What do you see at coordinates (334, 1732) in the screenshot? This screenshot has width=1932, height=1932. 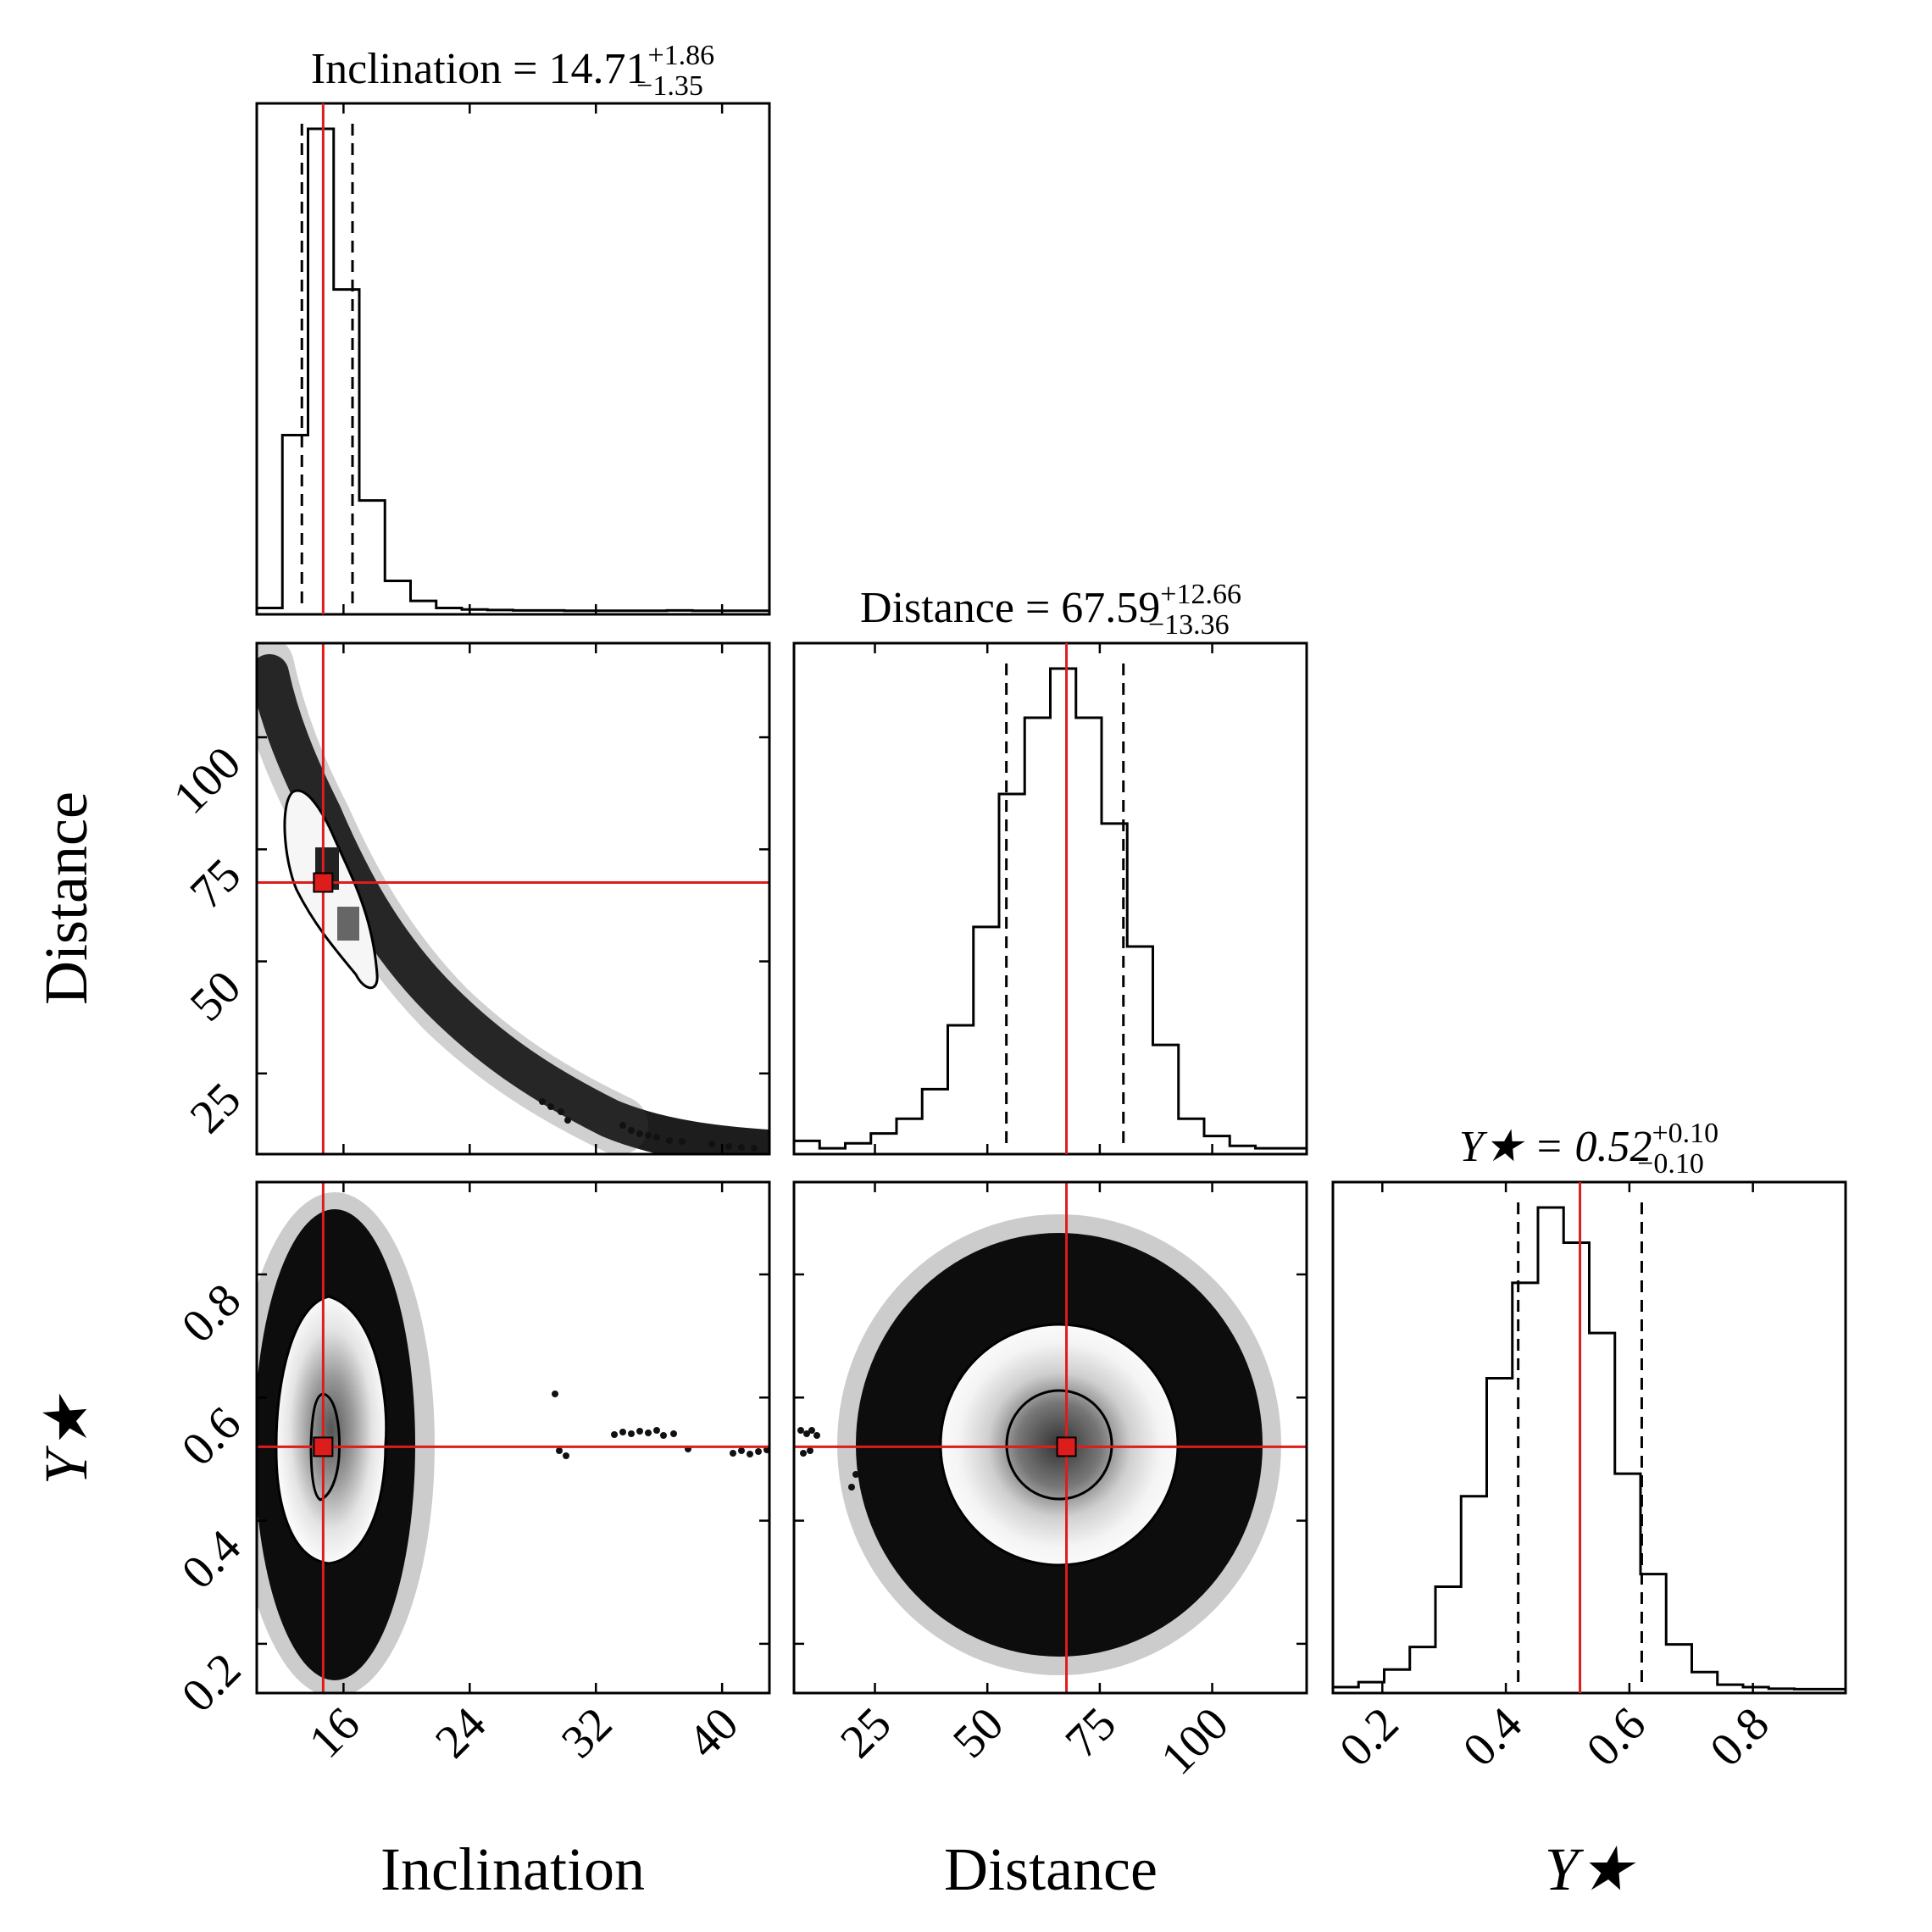 I see `inclination-x-tick-label: 16` at bounding box center [334, 1732].